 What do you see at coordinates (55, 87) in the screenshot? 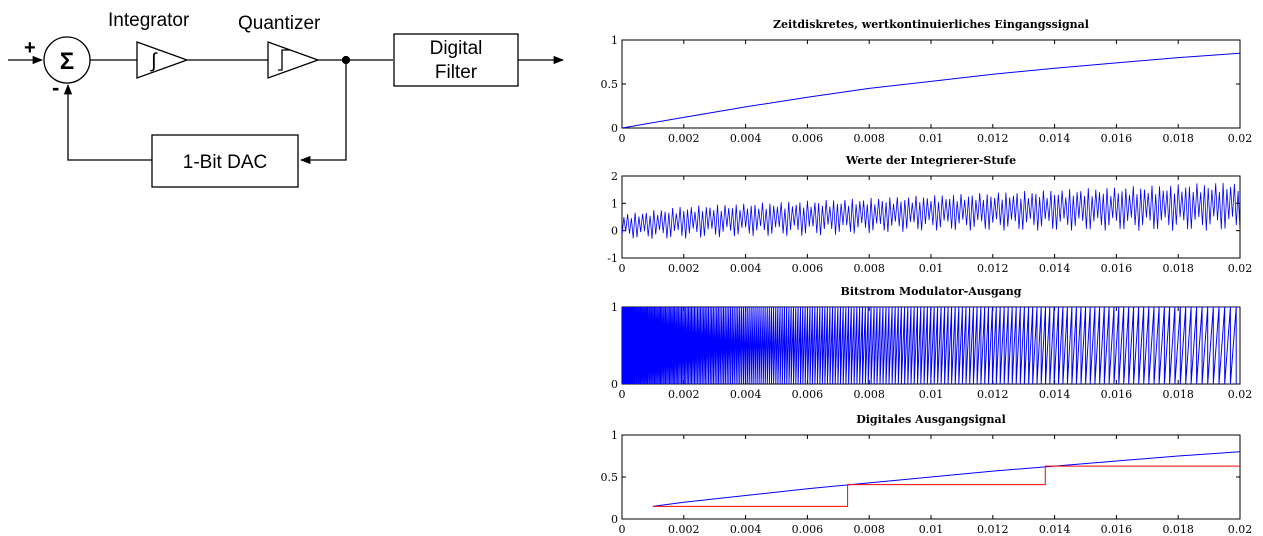
I see `minus-sign: -` at bounding box center [55, 87].